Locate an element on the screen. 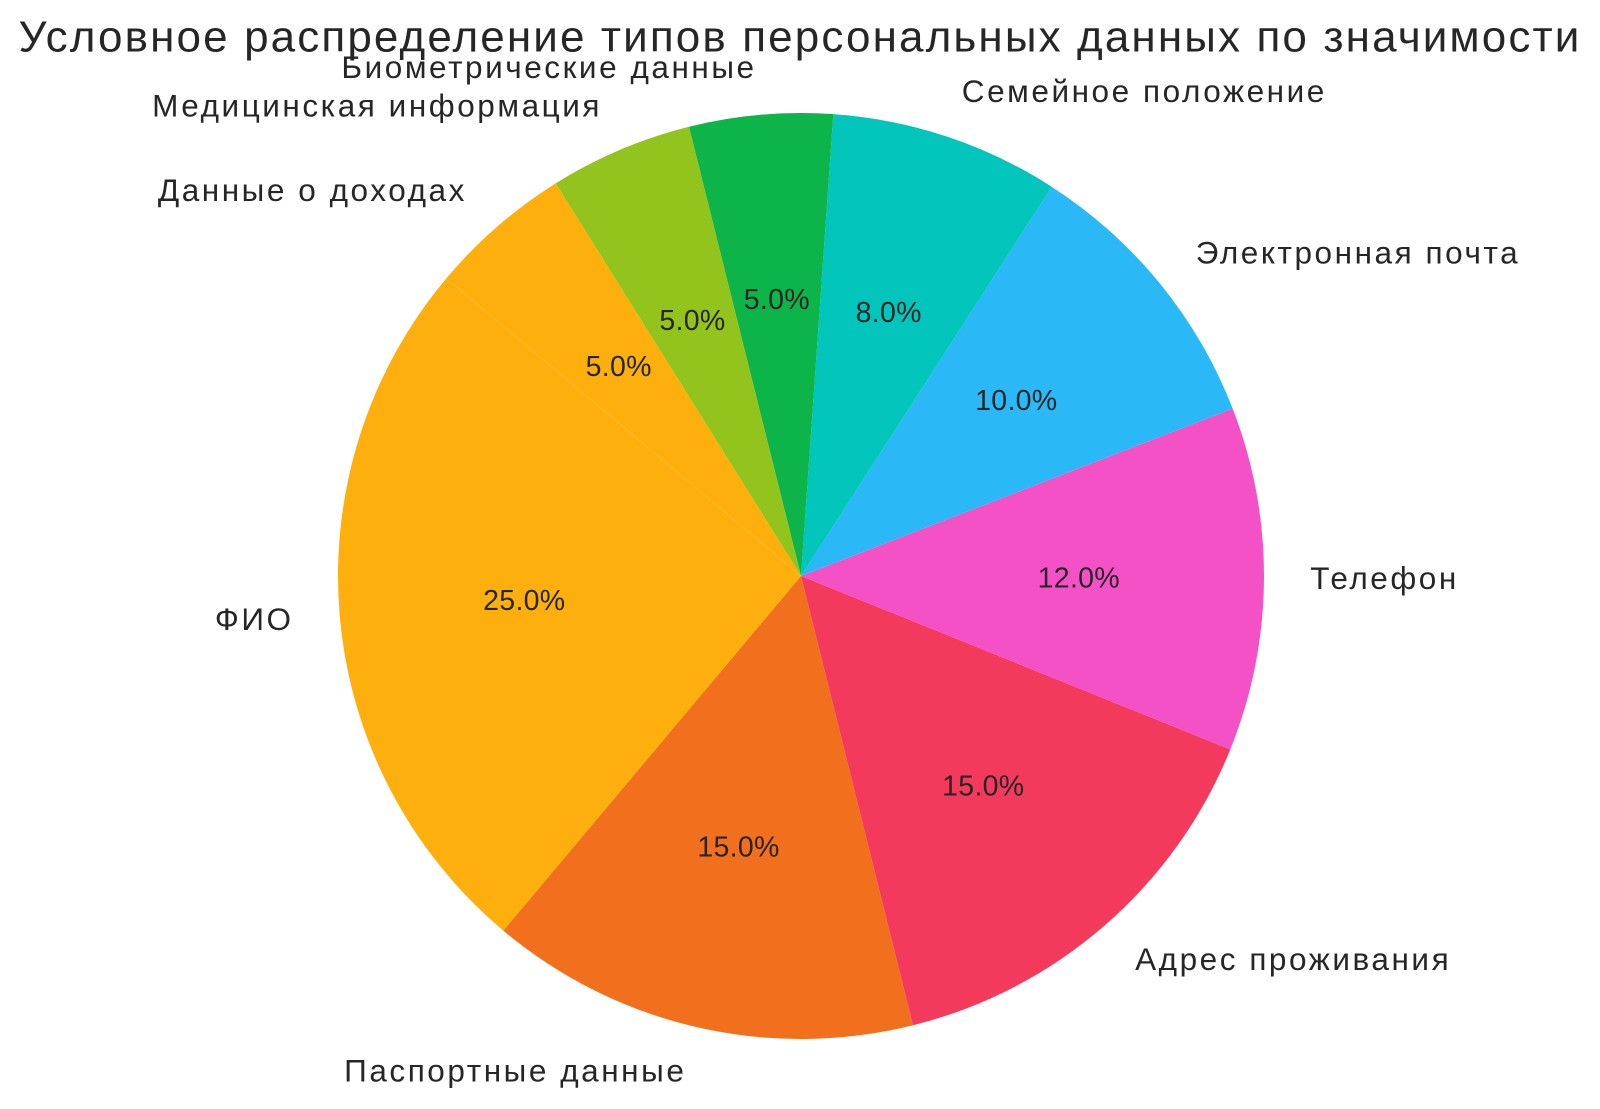  svg-text: Семейное положение is located at coordinates (1144, 91).